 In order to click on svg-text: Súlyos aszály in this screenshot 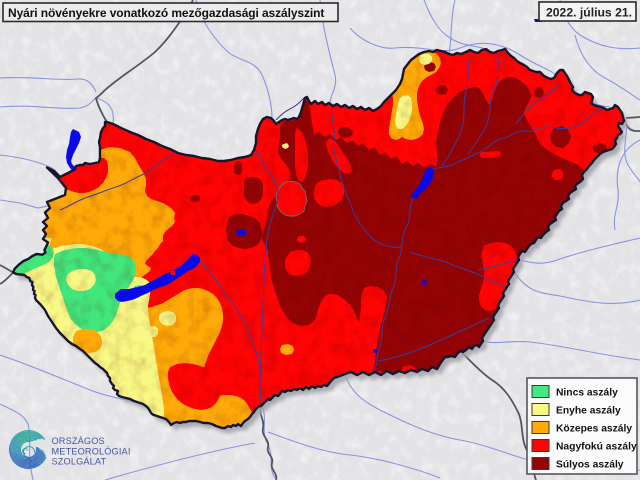, I will do `click(590, 465)`.